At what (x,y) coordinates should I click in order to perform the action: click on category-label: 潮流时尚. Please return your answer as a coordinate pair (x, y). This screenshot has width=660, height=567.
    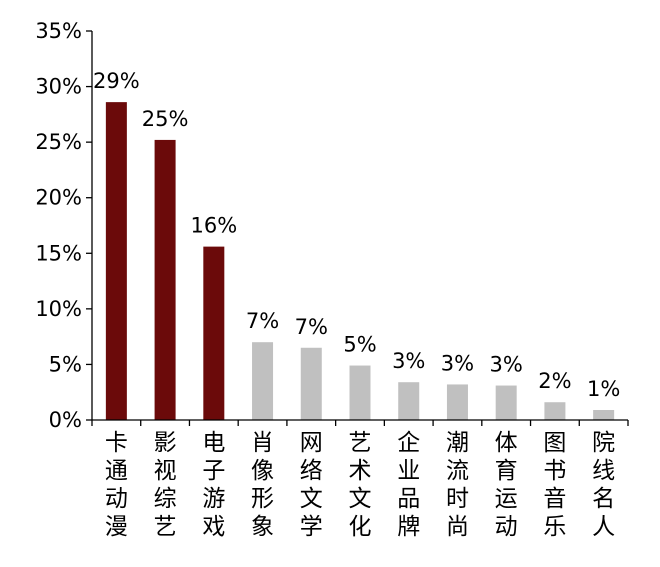
    Looking at the image, I should click on (457, 485).